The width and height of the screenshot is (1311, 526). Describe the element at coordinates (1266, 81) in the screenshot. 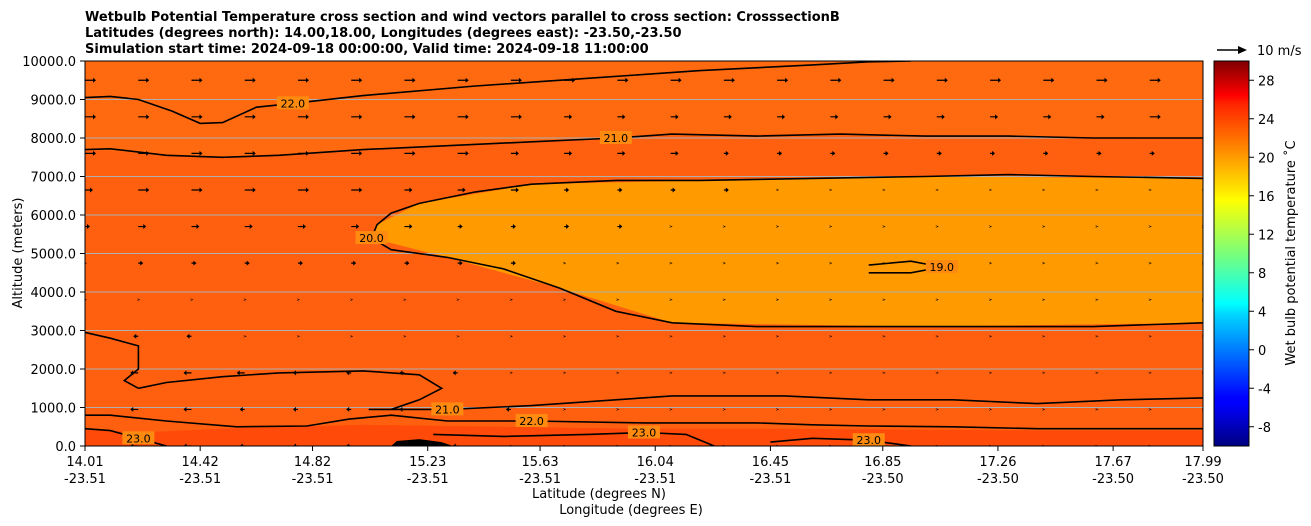

I see `colorbar-tick-label: 28` at that location.